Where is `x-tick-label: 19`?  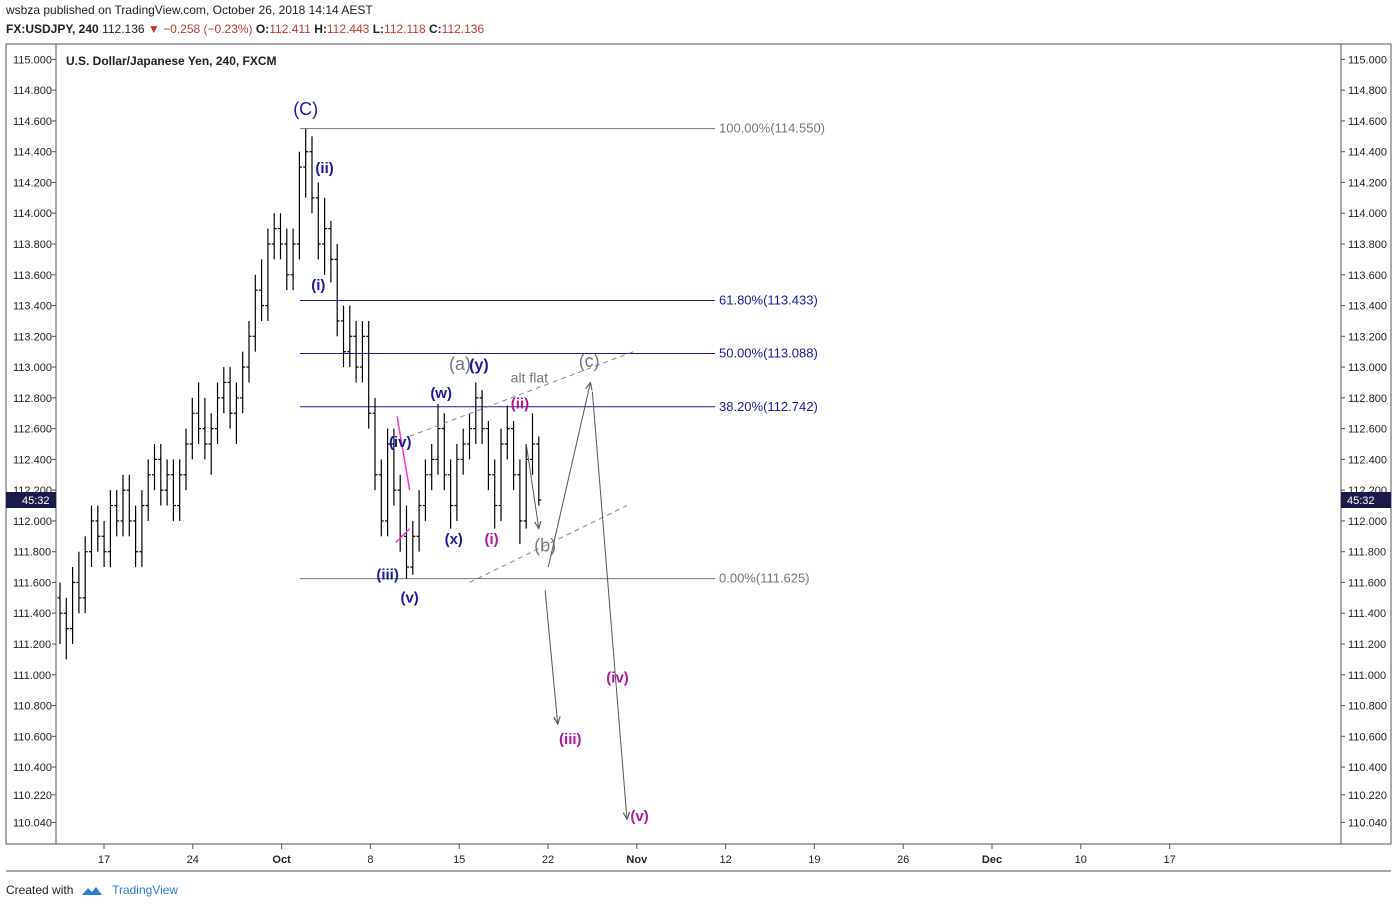
x-tick-label: 19 is located at coordinates (814, 860).